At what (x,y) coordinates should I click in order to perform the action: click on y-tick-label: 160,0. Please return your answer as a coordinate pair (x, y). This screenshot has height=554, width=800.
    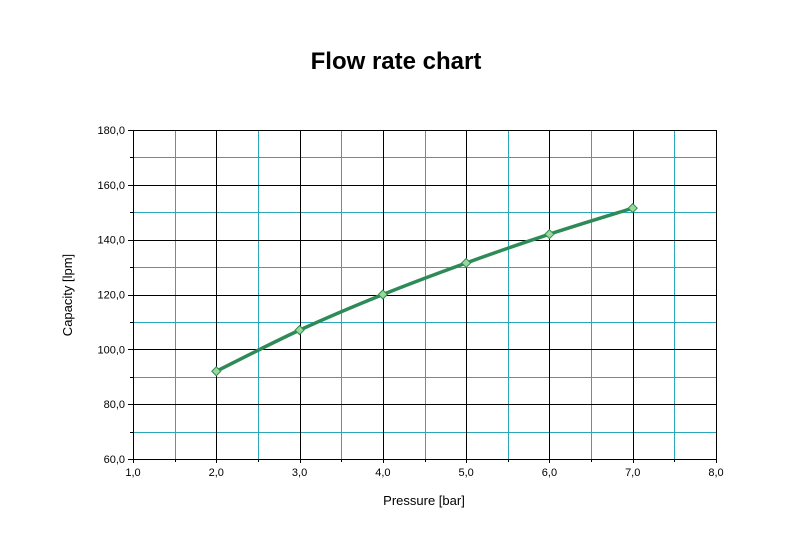
    Looking at the image, I should click on (111, 186).